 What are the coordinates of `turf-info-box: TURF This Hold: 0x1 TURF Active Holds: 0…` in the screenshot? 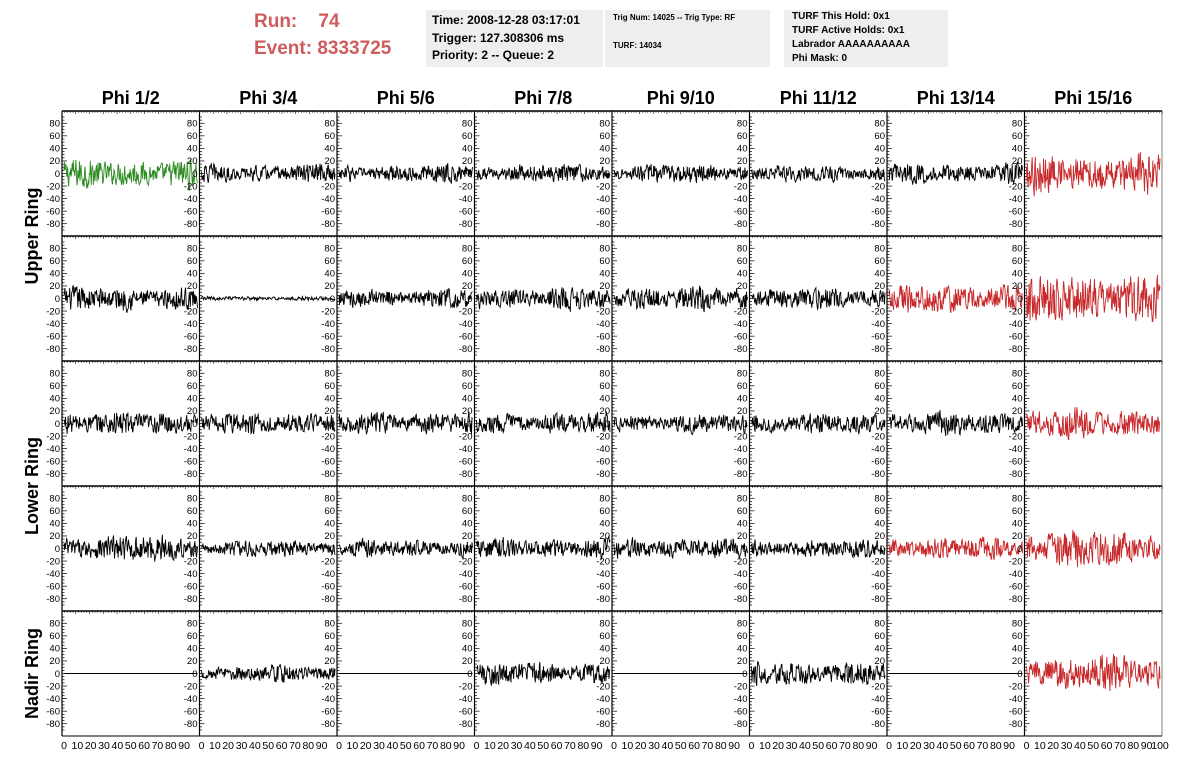 It's located at (866, 38).